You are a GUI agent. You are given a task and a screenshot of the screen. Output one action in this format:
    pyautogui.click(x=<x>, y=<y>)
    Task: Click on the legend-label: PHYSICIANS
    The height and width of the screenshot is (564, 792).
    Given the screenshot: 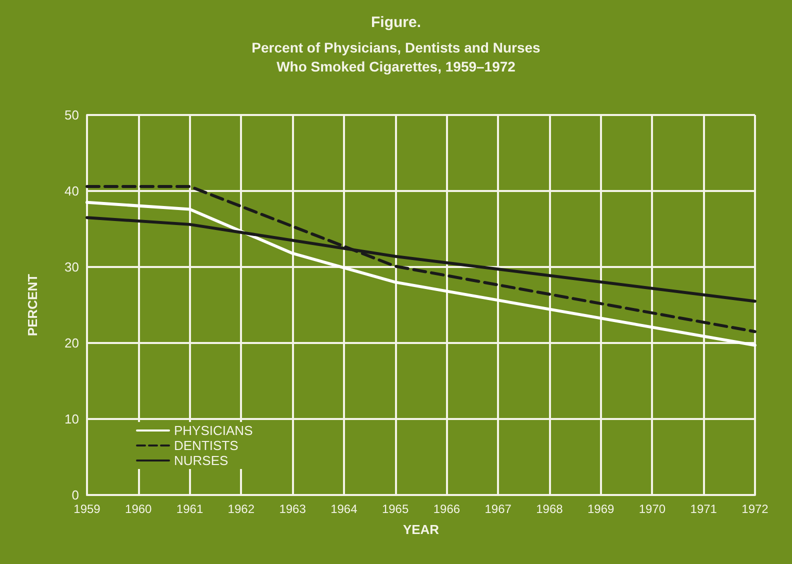 What is the action you would take?
    pyautogui.click(x=214, y=430)
    